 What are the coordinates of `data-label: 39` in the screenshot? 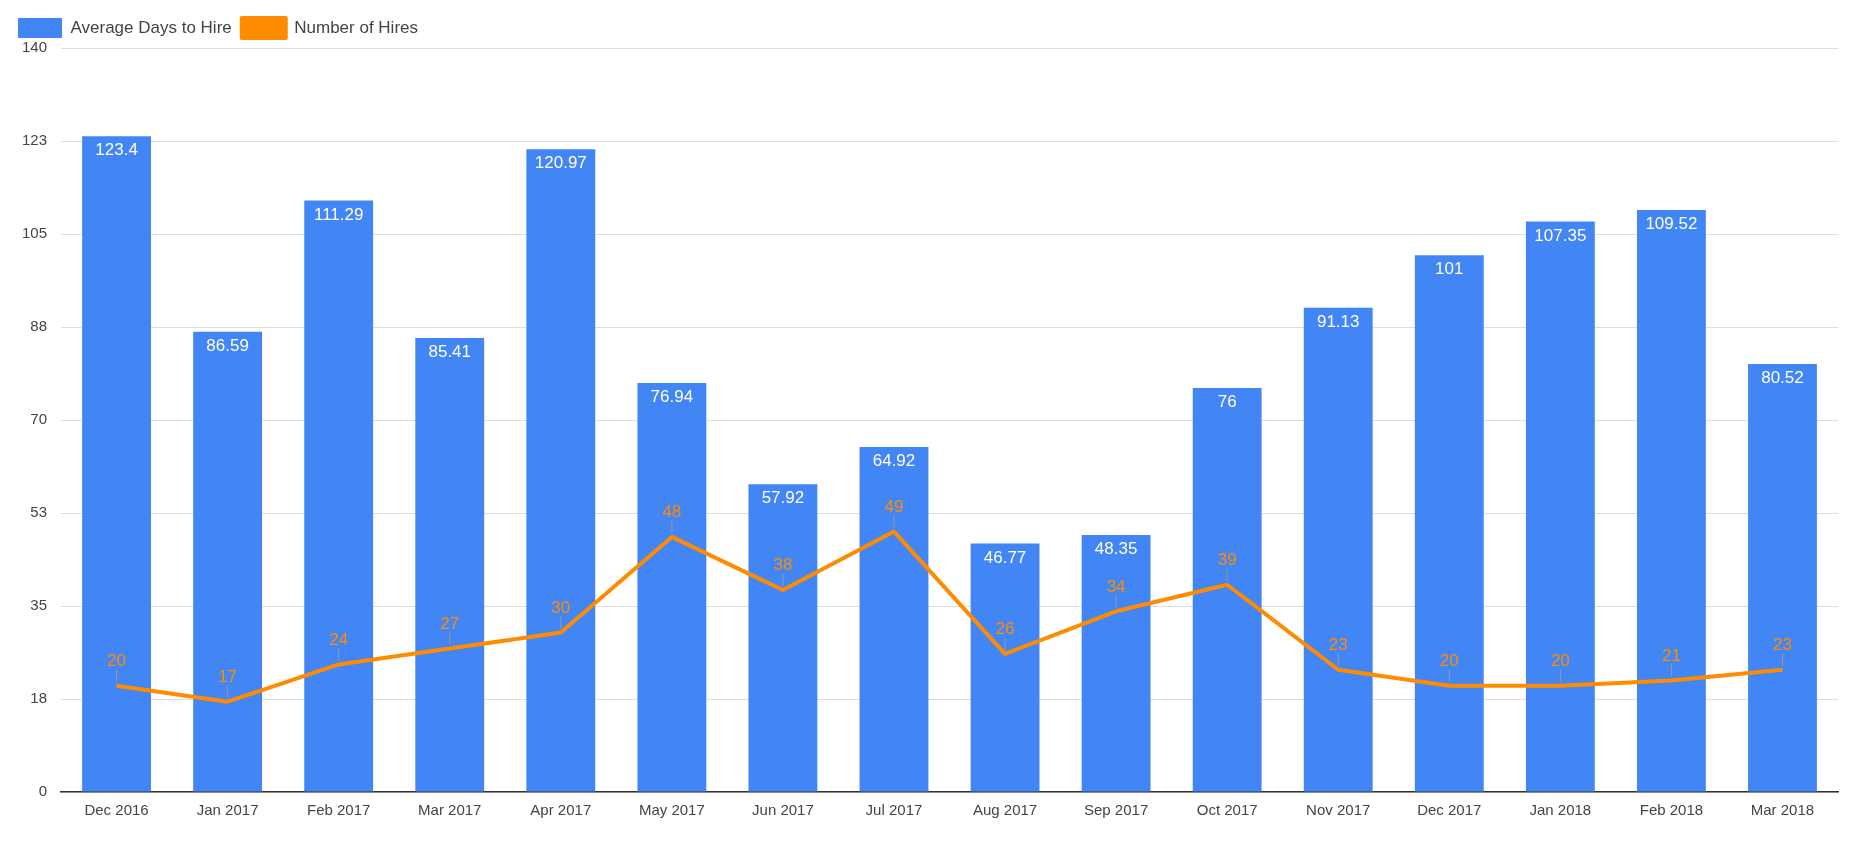 It's located at (1227, 559).